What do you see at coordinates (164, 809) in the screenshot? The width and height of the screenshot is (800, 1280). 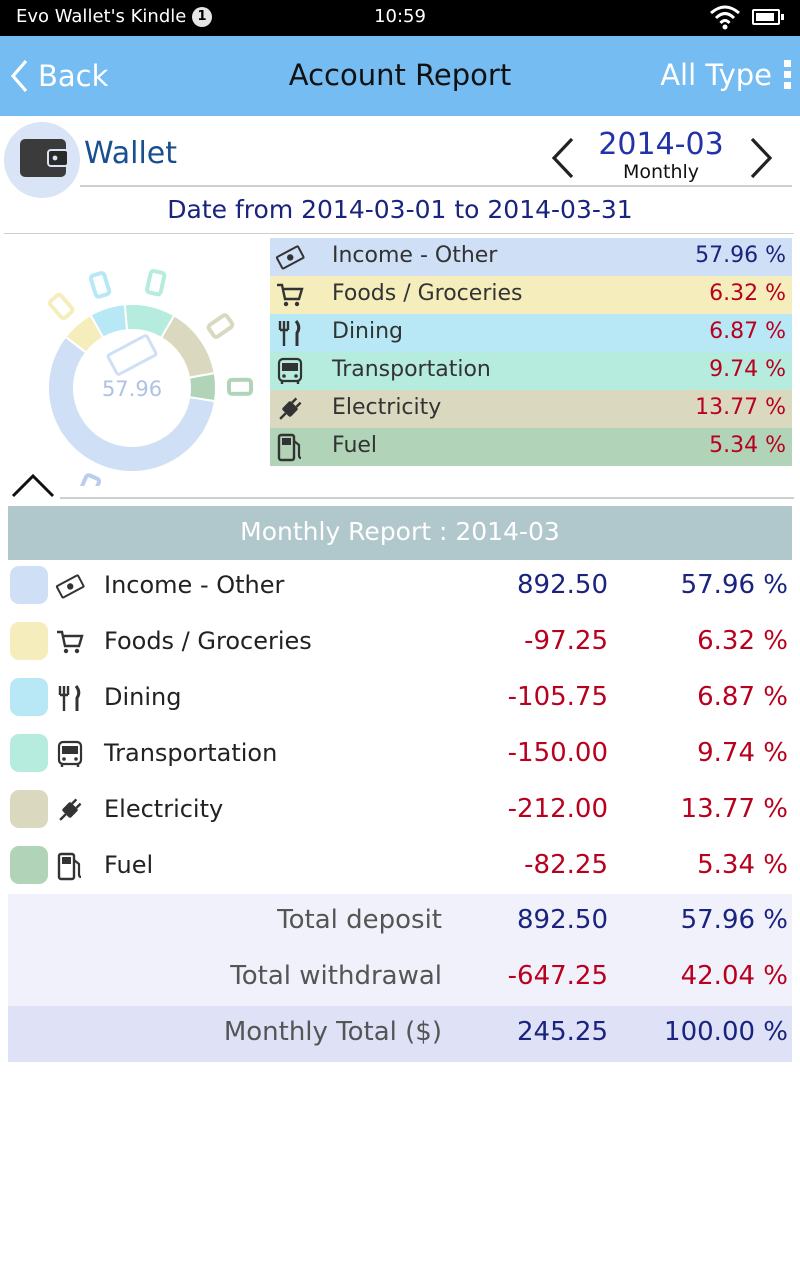 I see `category-label: Electricity` at bounding box center [164, 809].